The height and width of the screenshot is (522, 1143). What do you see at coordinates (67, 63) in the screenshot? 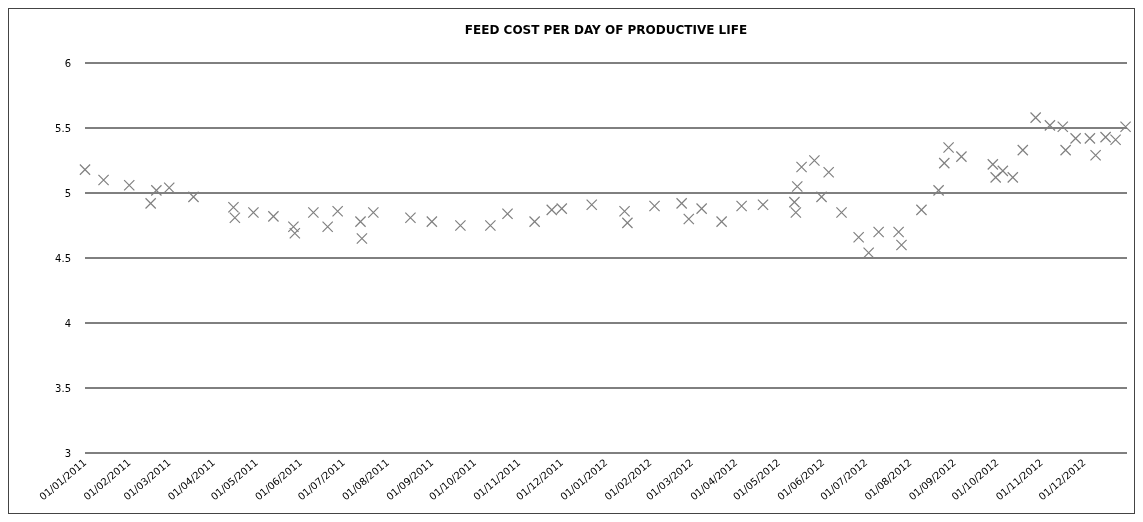
I see `y-tick-label: 6` at bounding box center [67, 63].